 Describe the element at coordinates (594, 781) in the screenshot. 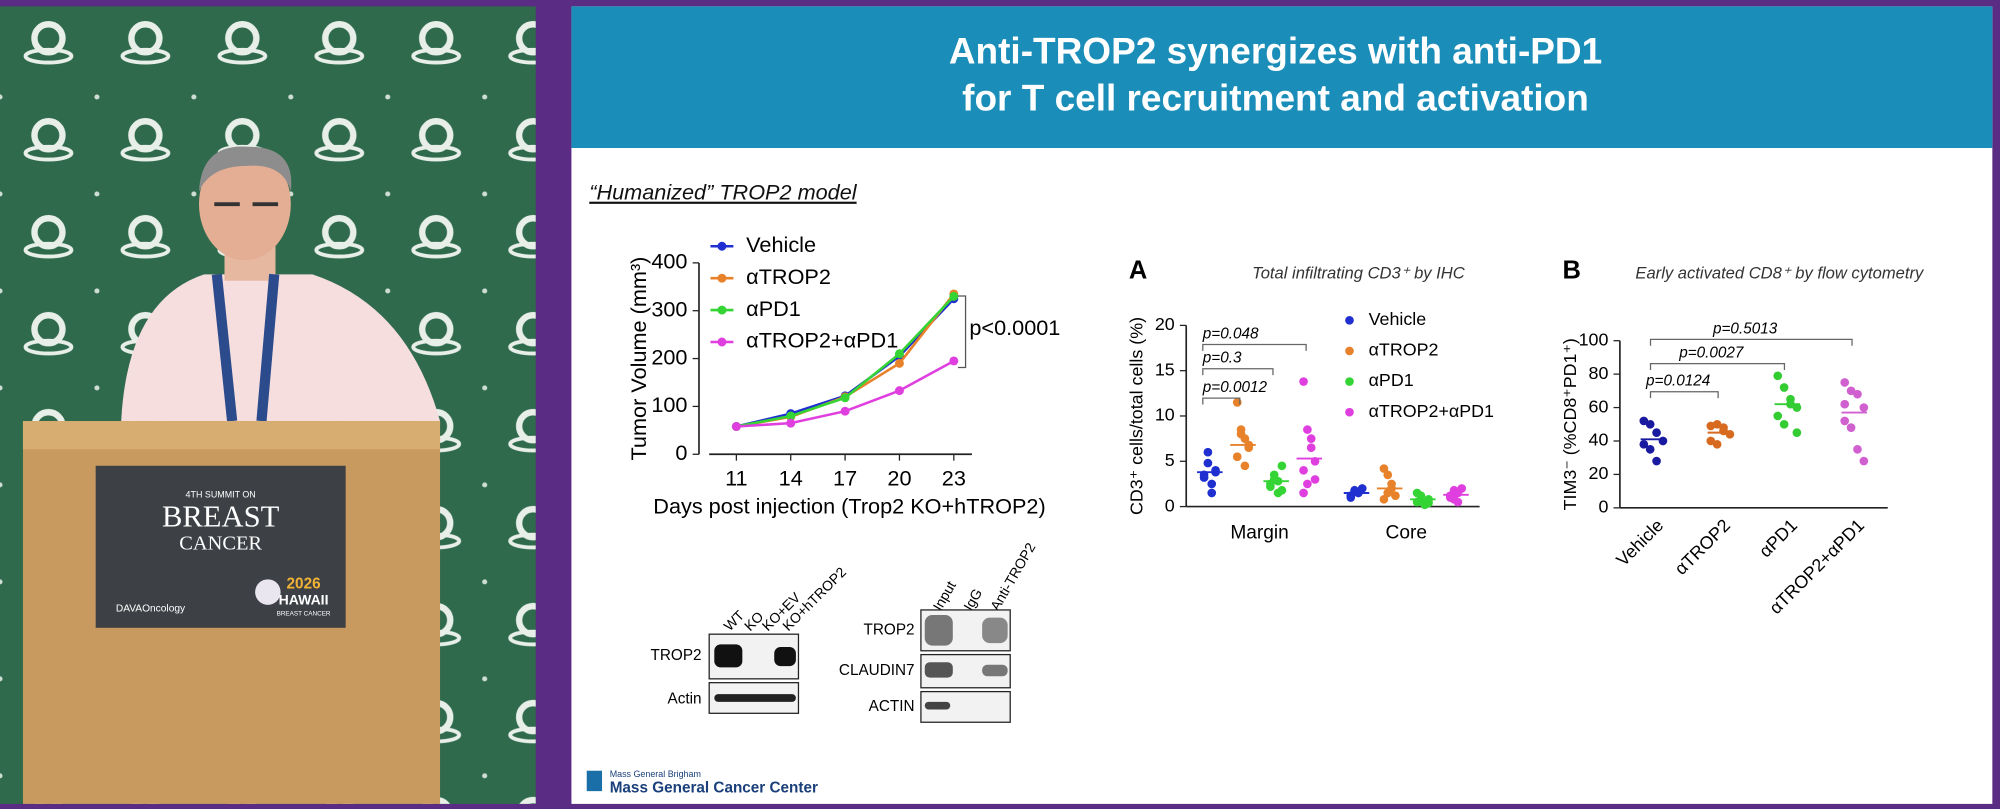

I see `footer-logo` at that location.